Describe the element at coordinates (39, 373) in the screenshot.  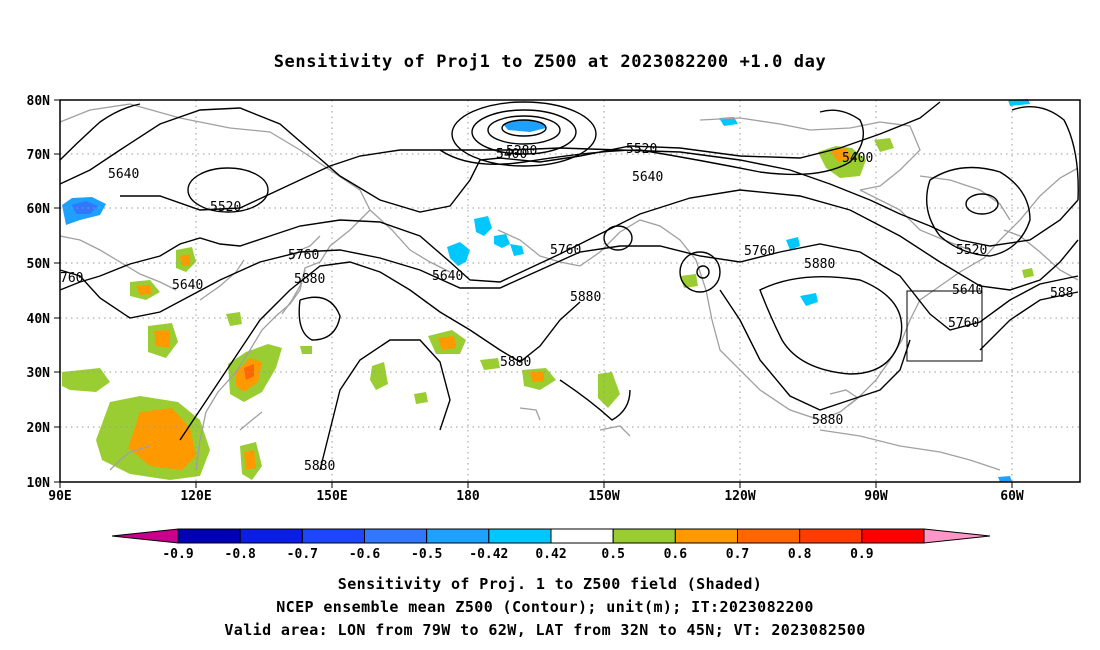
I see `lat-tick-label: 30N` at that location.